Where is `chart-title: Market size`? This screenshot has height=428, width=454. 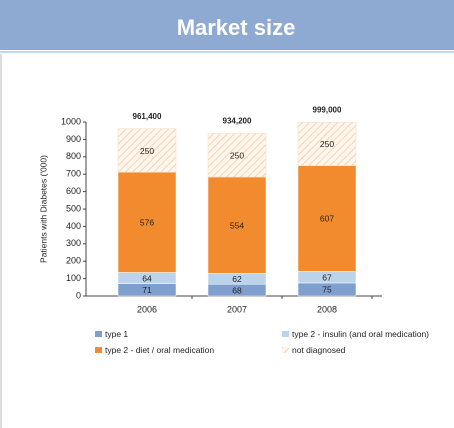 chart-title: Market size is located at coordinates (236, 27).